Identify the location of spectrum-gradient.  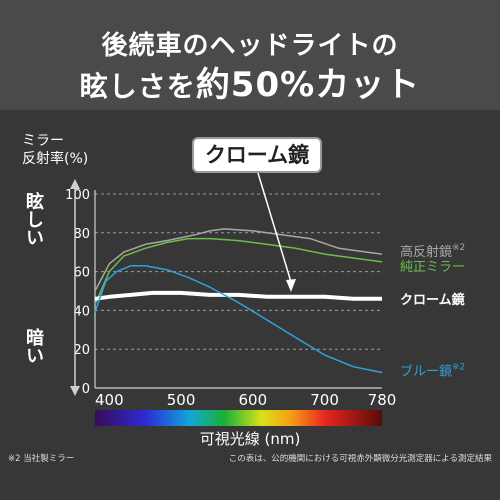
(238, 418).